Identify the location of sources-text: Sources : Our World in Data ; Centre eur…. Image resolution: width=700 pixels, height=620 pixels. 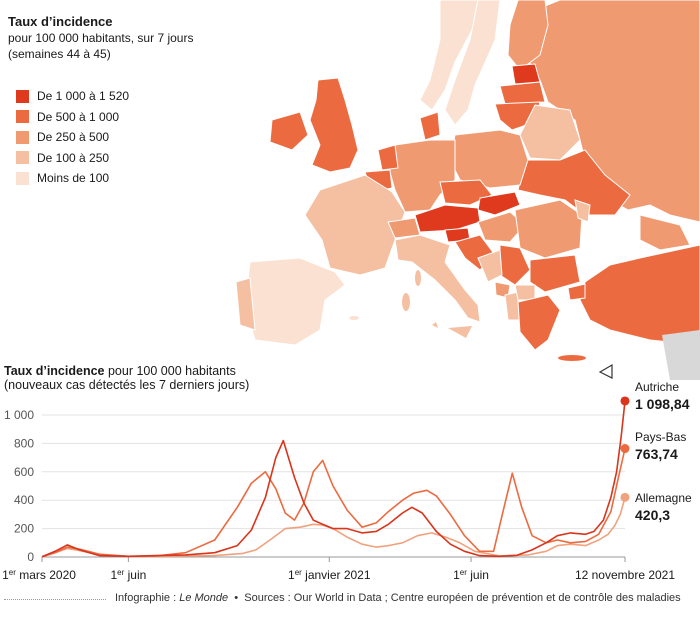
(462, 598).